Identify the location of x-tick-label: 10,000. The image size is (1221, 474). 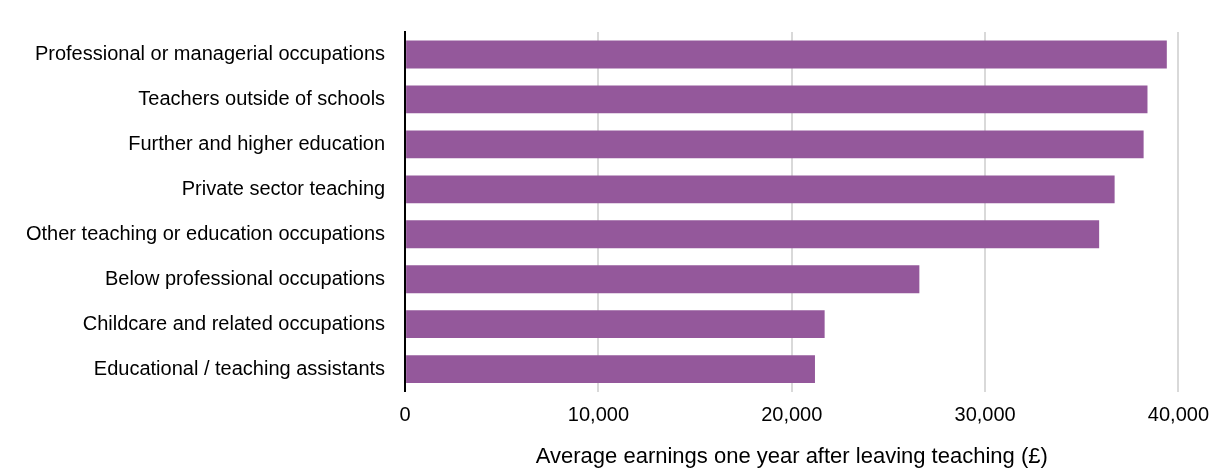
(598, 414).